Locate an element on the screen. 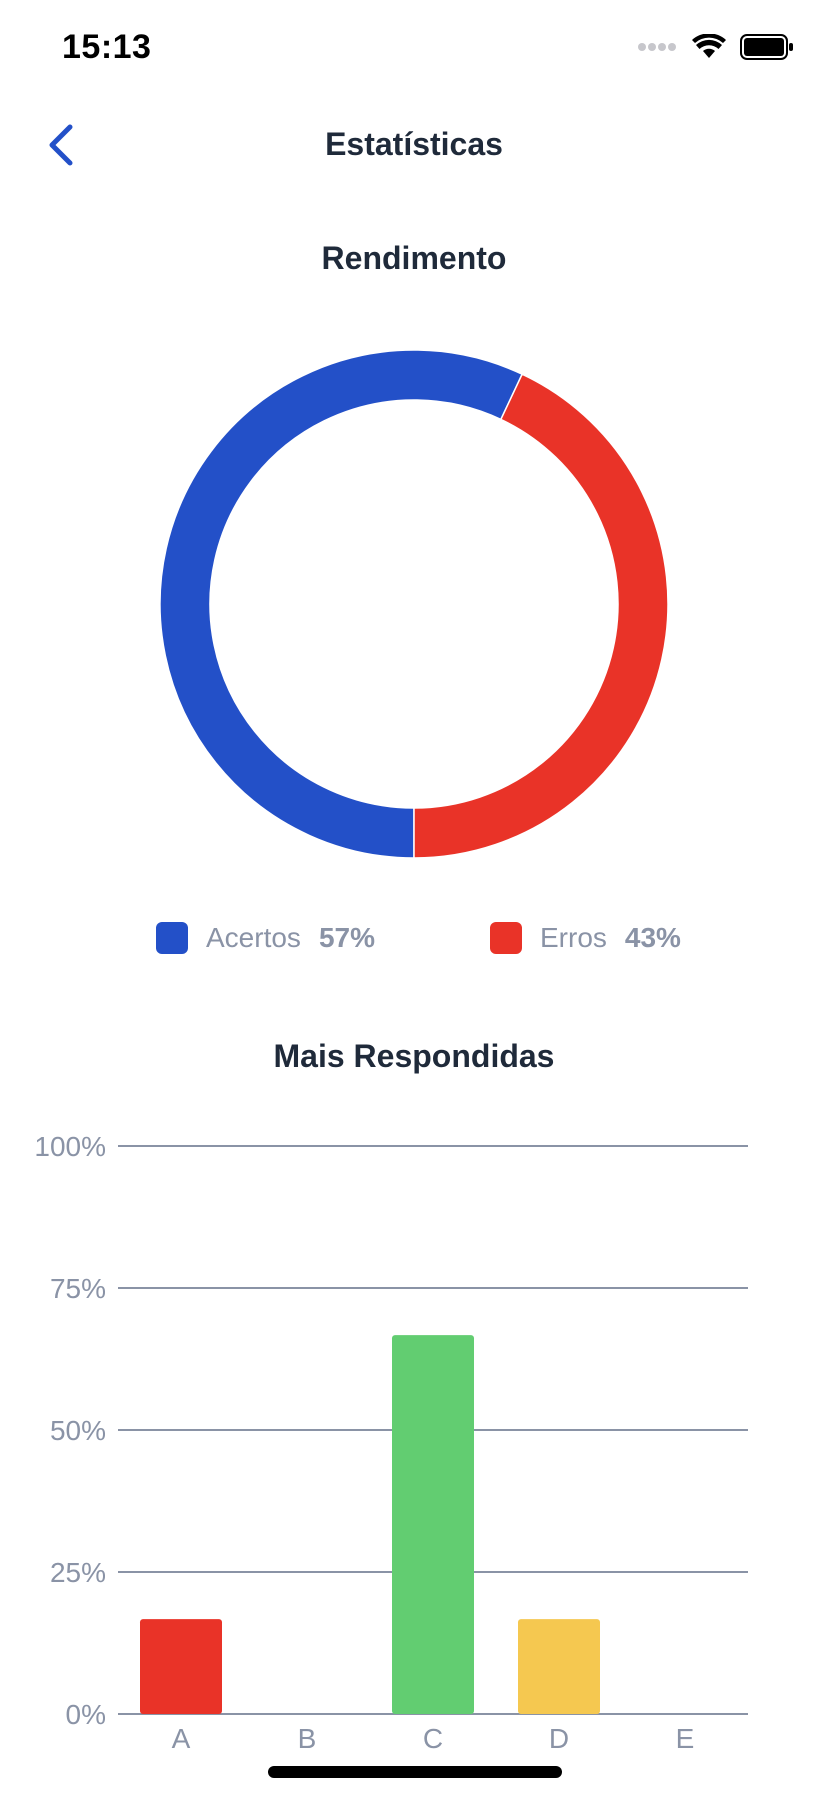  legend-item-acertos: Acertos 57% is located at coordinates (265, 938).